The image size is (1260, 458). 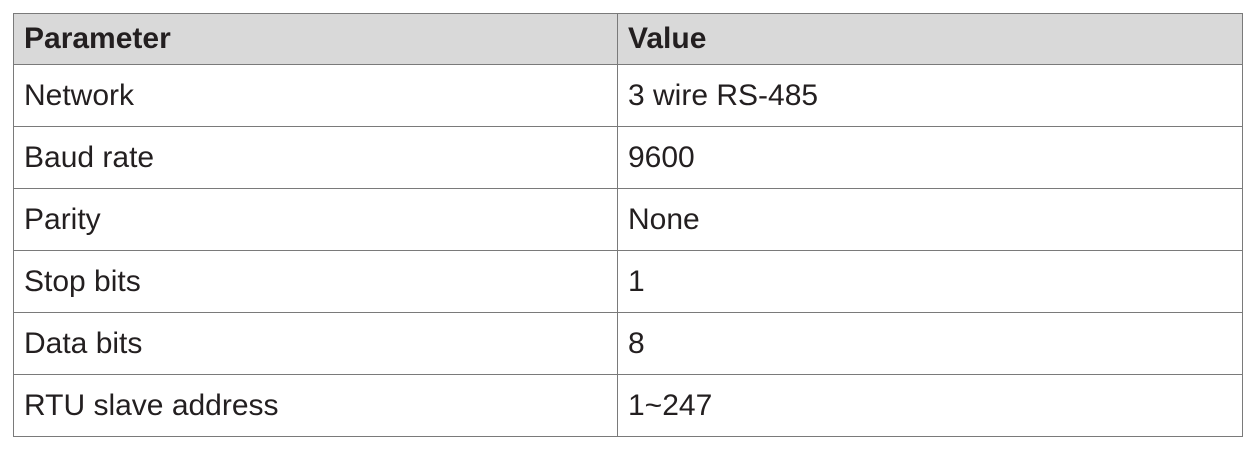 What do you see at coordinates (930, 405) in the screenshot?
I see `cell-value: 1~247` at bounding box center [930, 405].